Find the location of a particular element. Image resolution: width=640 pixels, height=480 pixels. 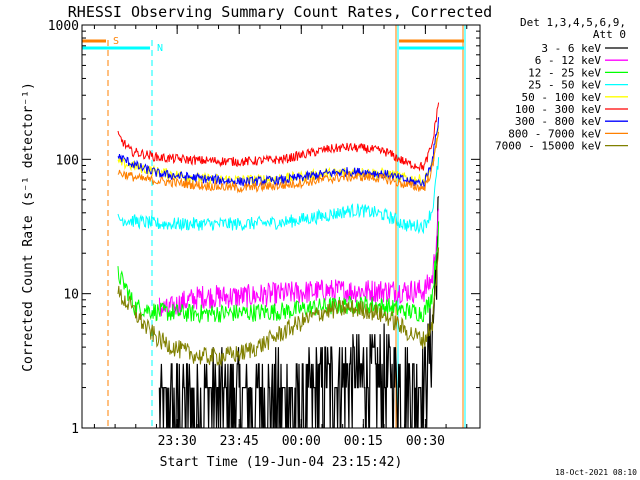

legend-label: 50 - 100 keV is located at coordinates (562, 97).